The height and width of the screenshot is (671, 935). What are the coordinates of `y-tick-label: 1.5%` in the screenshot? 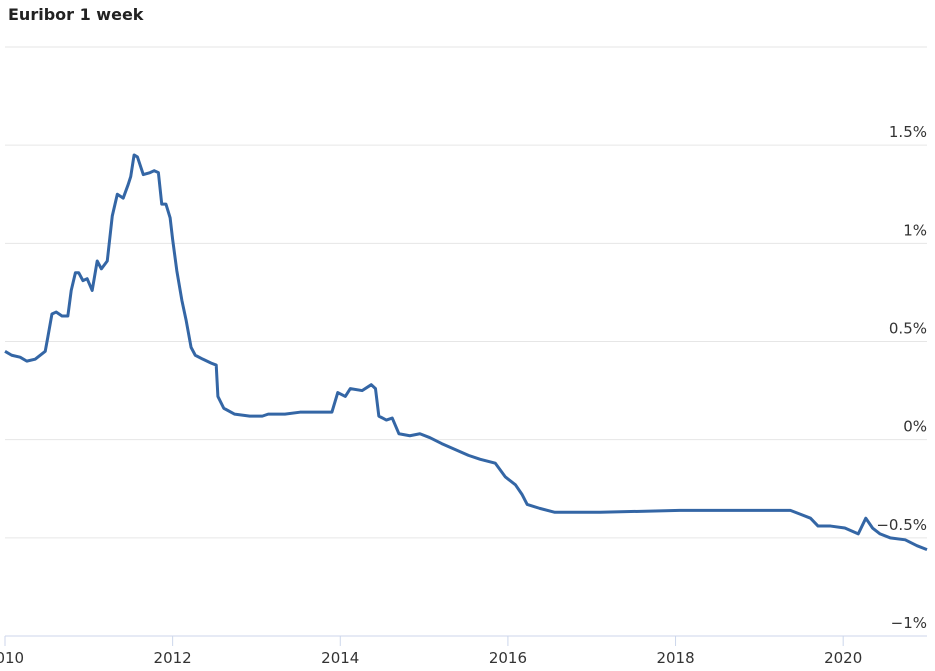 It's located at (908, 132).